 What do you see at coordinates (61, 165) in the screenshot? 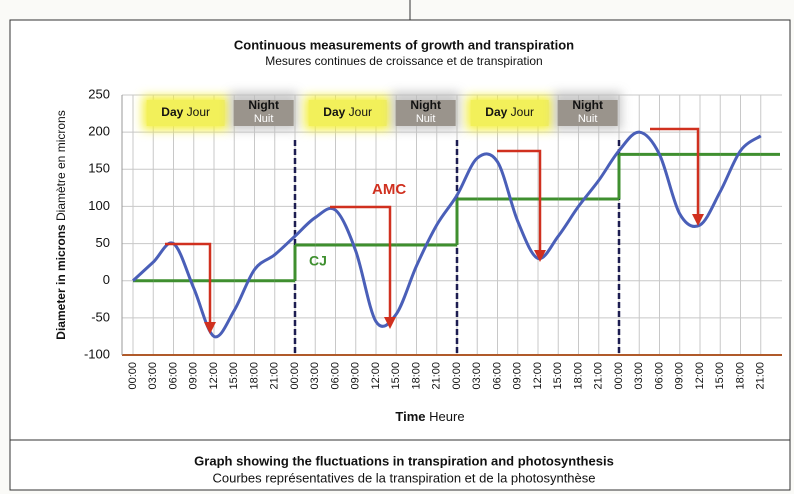
I see `y-label-sub: Diamètre en microns` at bounding box center [61, 165].